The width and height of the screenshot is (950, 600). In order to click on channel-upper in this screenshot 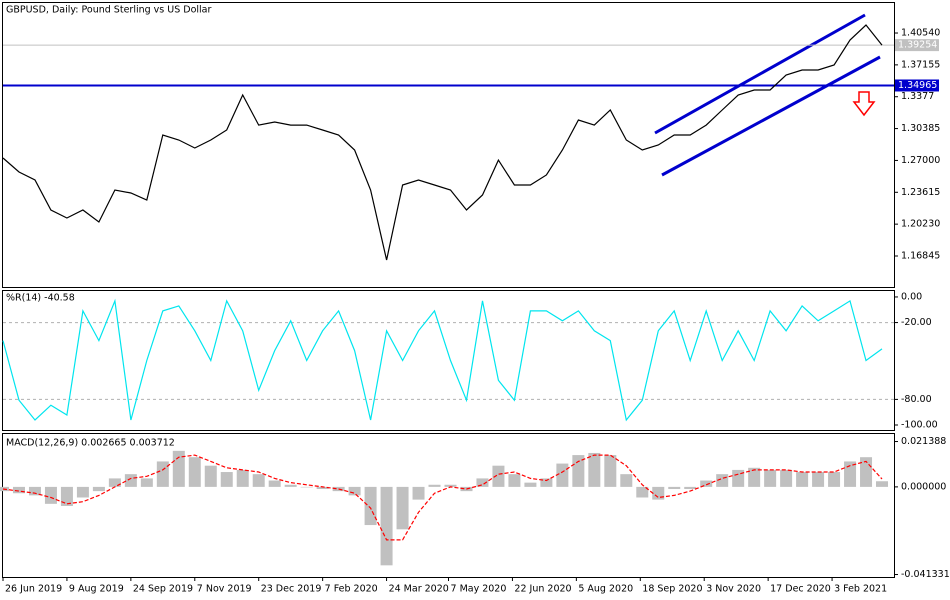, I will do `click(760, 74)`.